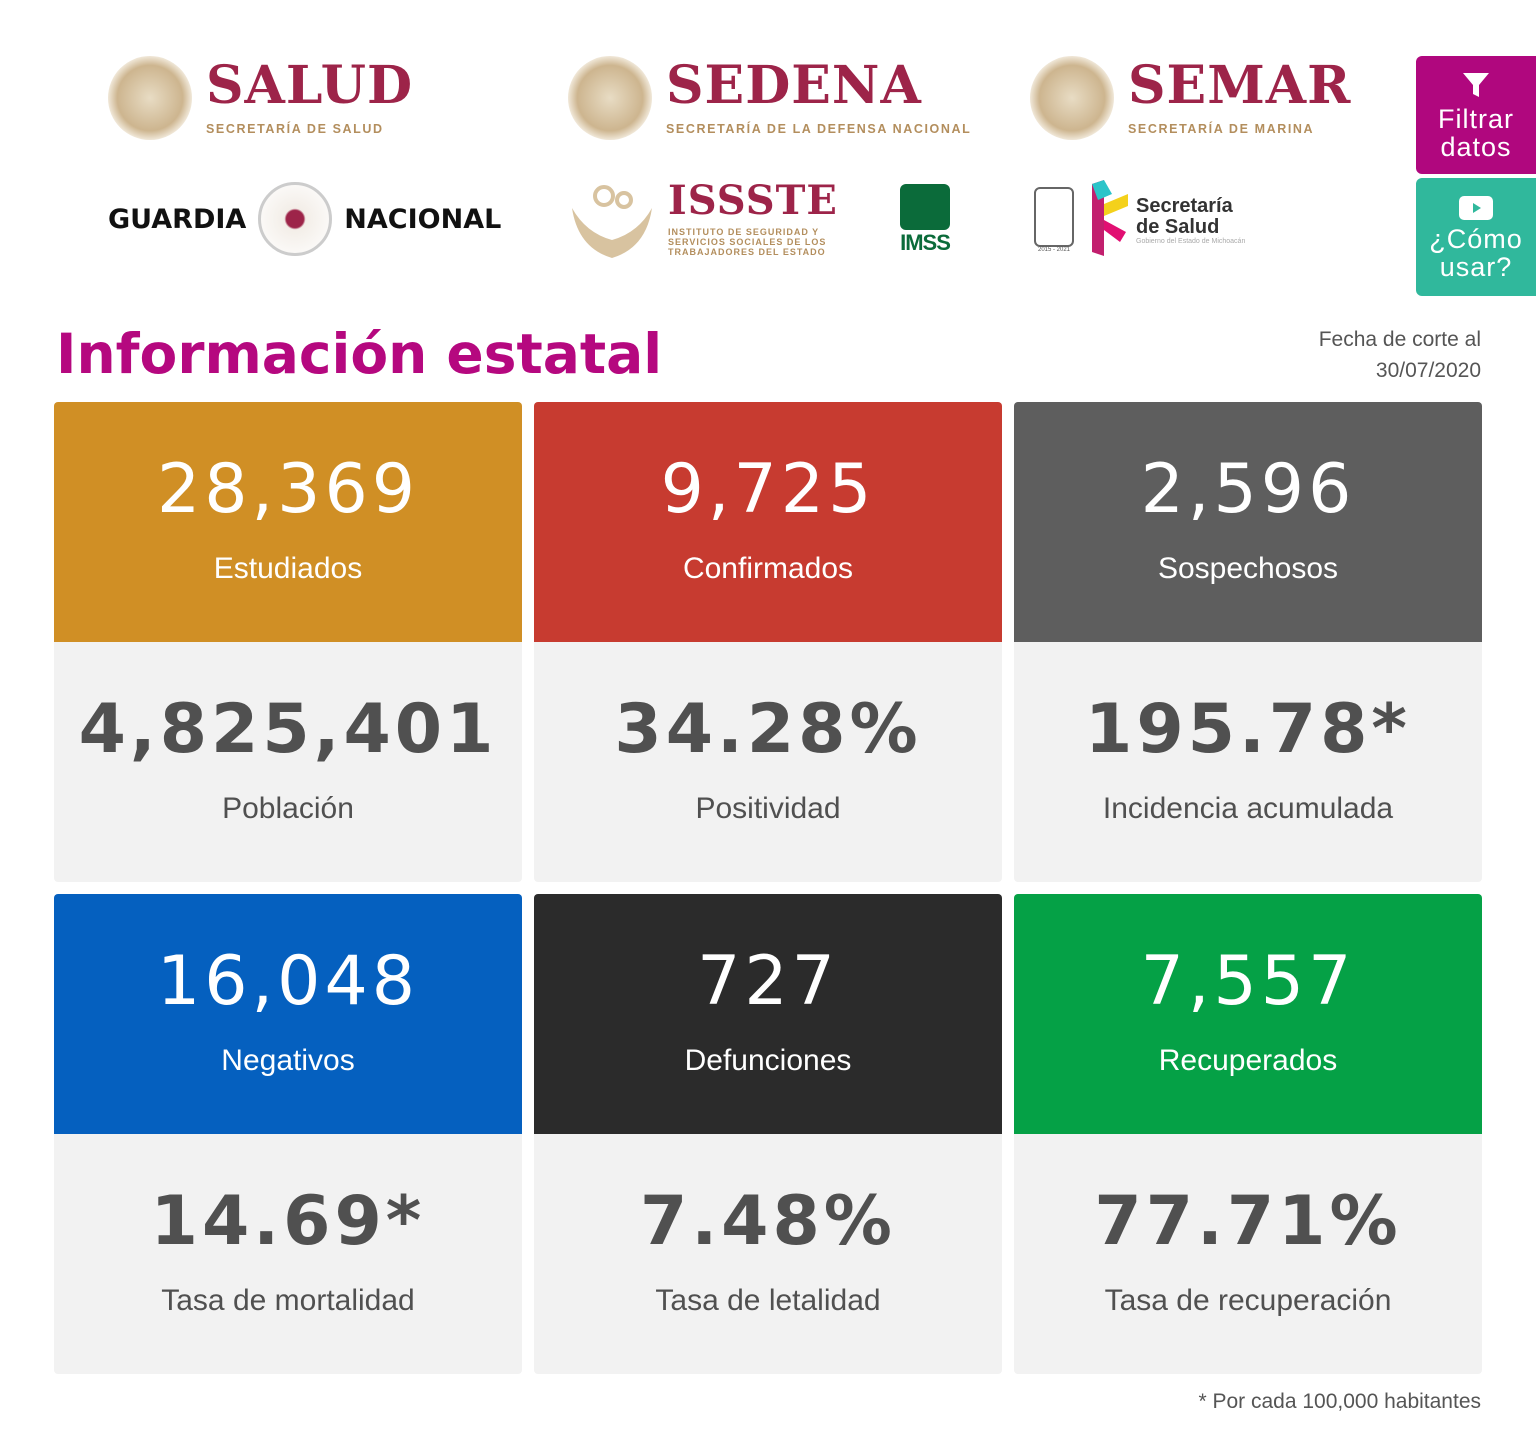  What do you see at coordinates (1339, 1401) in the screenshot?
I see `footnote: * Por cada 100,000 habitantes` at bounding box center [1339, 1401].